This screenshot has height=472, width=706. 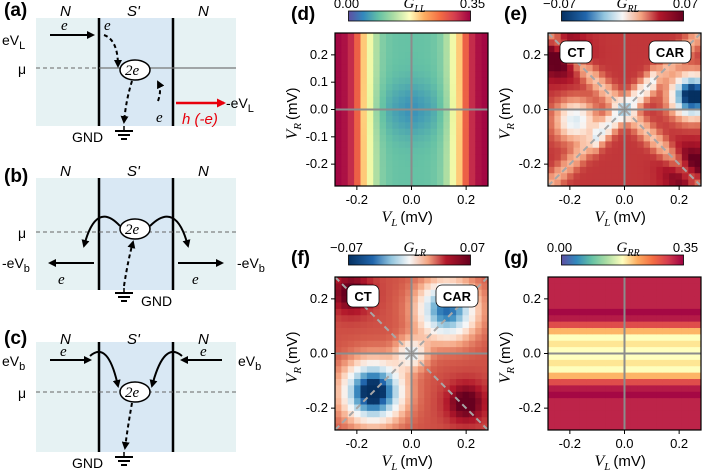 What do you see at coordinates (624, 199) in the screenshot?
I see `x-tick-label: 0.0` at bounding box center [624, 199].